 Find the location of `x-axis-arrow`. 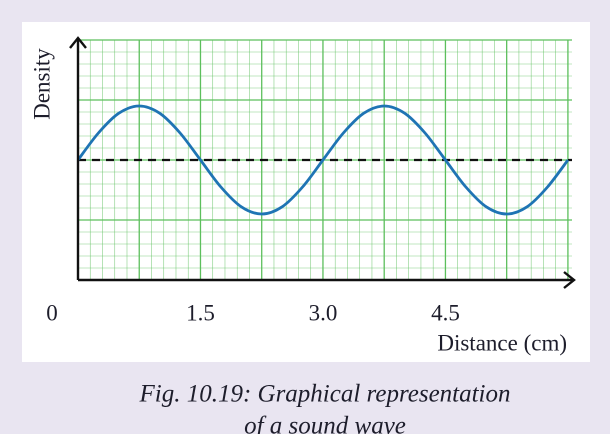

x-axis-arrow is located at coordinates (569, 280).